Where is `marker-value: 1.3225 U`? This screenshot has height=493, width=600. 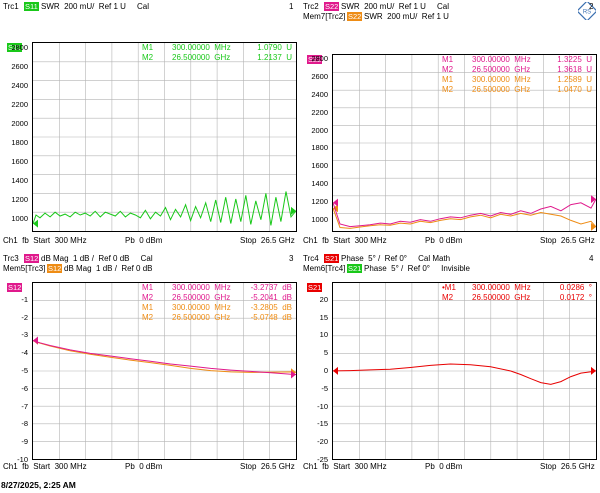 marker-value: 1.3225 U is located at coordinates (574, 59).